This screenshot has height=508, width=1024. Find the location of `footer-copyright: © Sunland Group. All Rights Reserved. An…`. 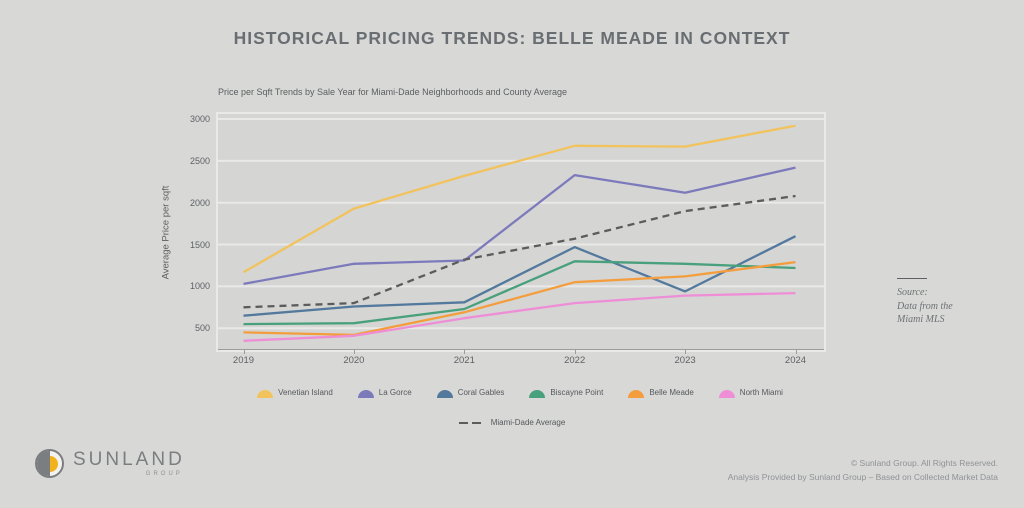

footer-copyright: © Sunland Group. All Rights Reserved. An… is located at coordinates (863, 470).